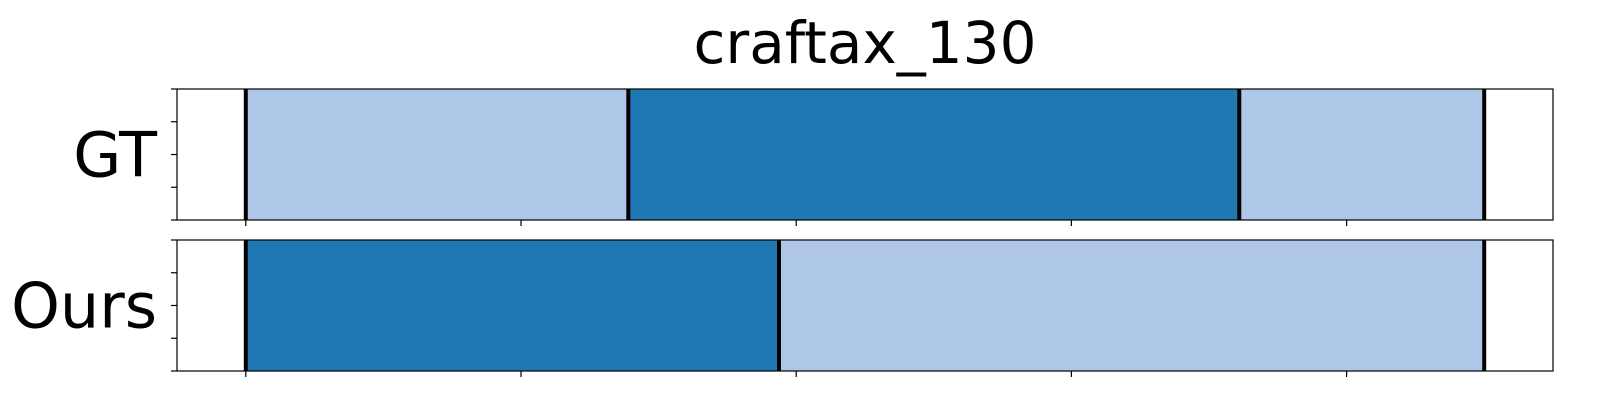  Describe the element at coordinates (84, 306) in the screenshot. I see `row-label-ours: Ours` at that location.